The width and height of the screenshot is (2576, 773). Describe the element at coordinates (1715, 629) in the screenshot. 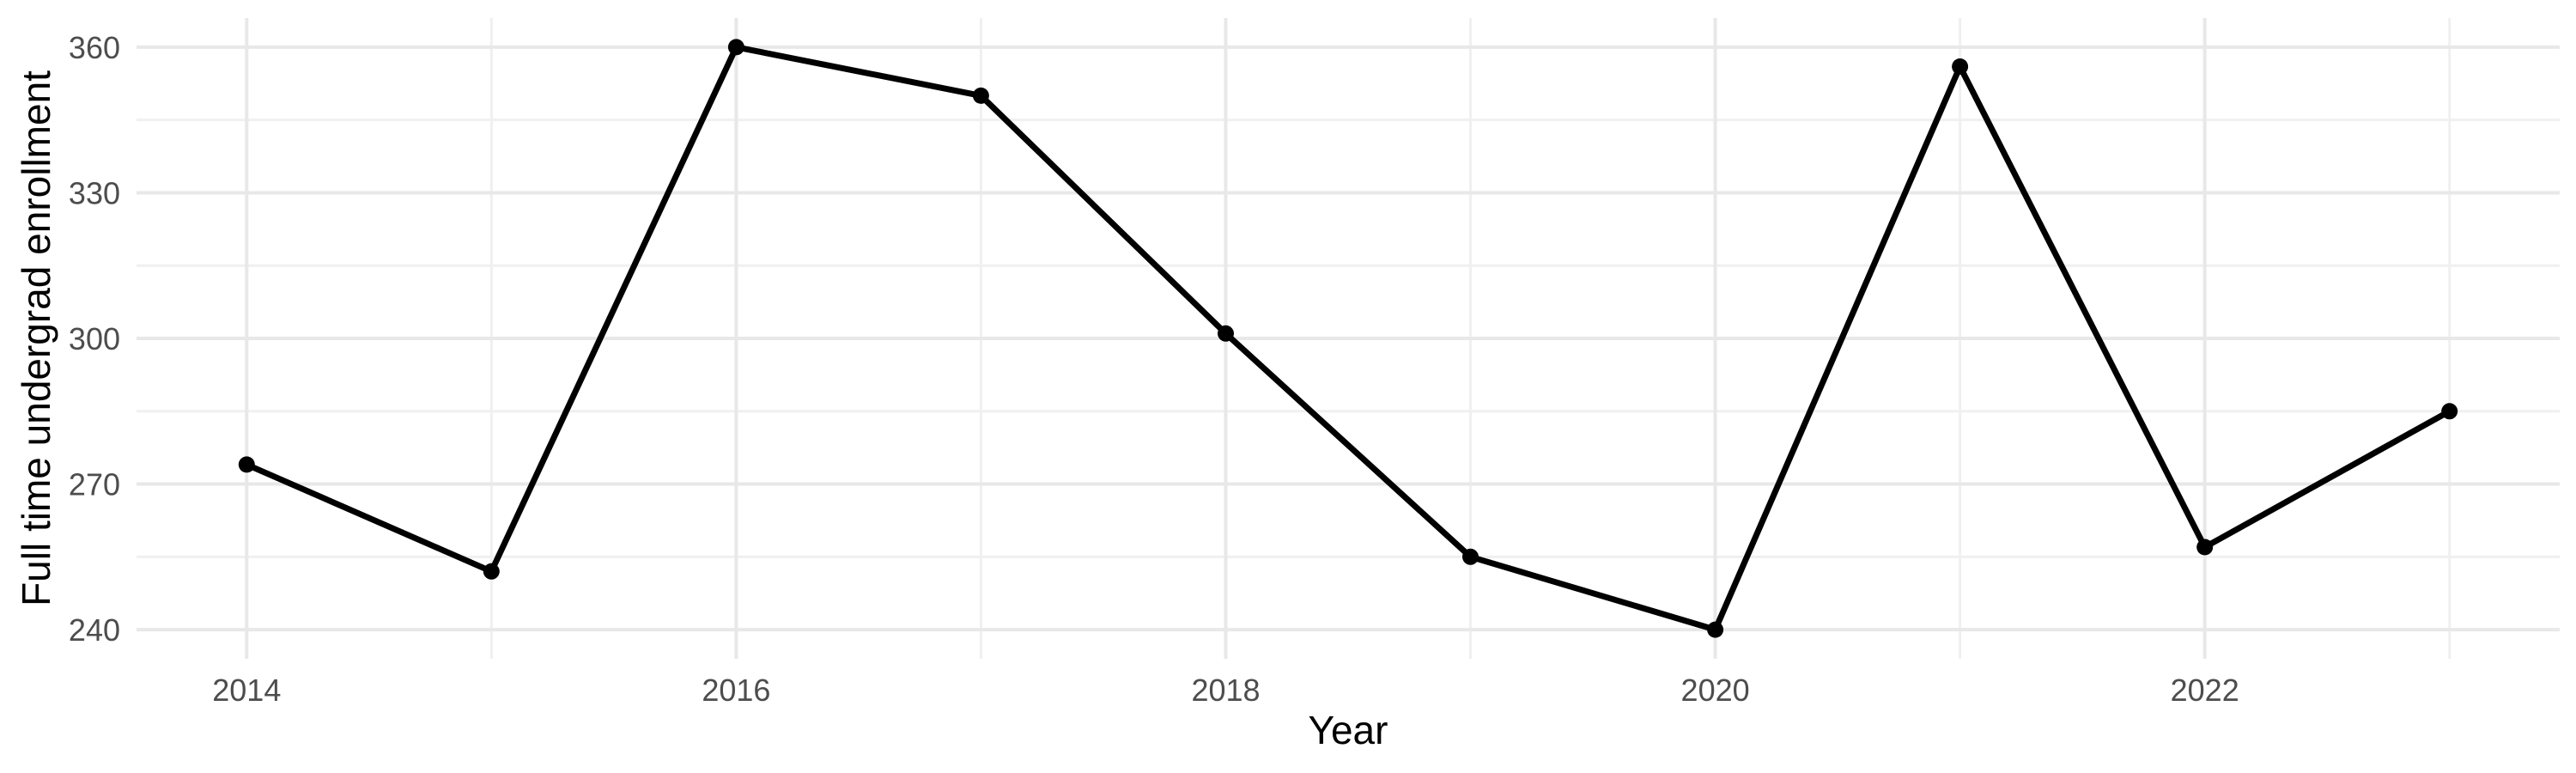

I see `data-point-2020` at that location.